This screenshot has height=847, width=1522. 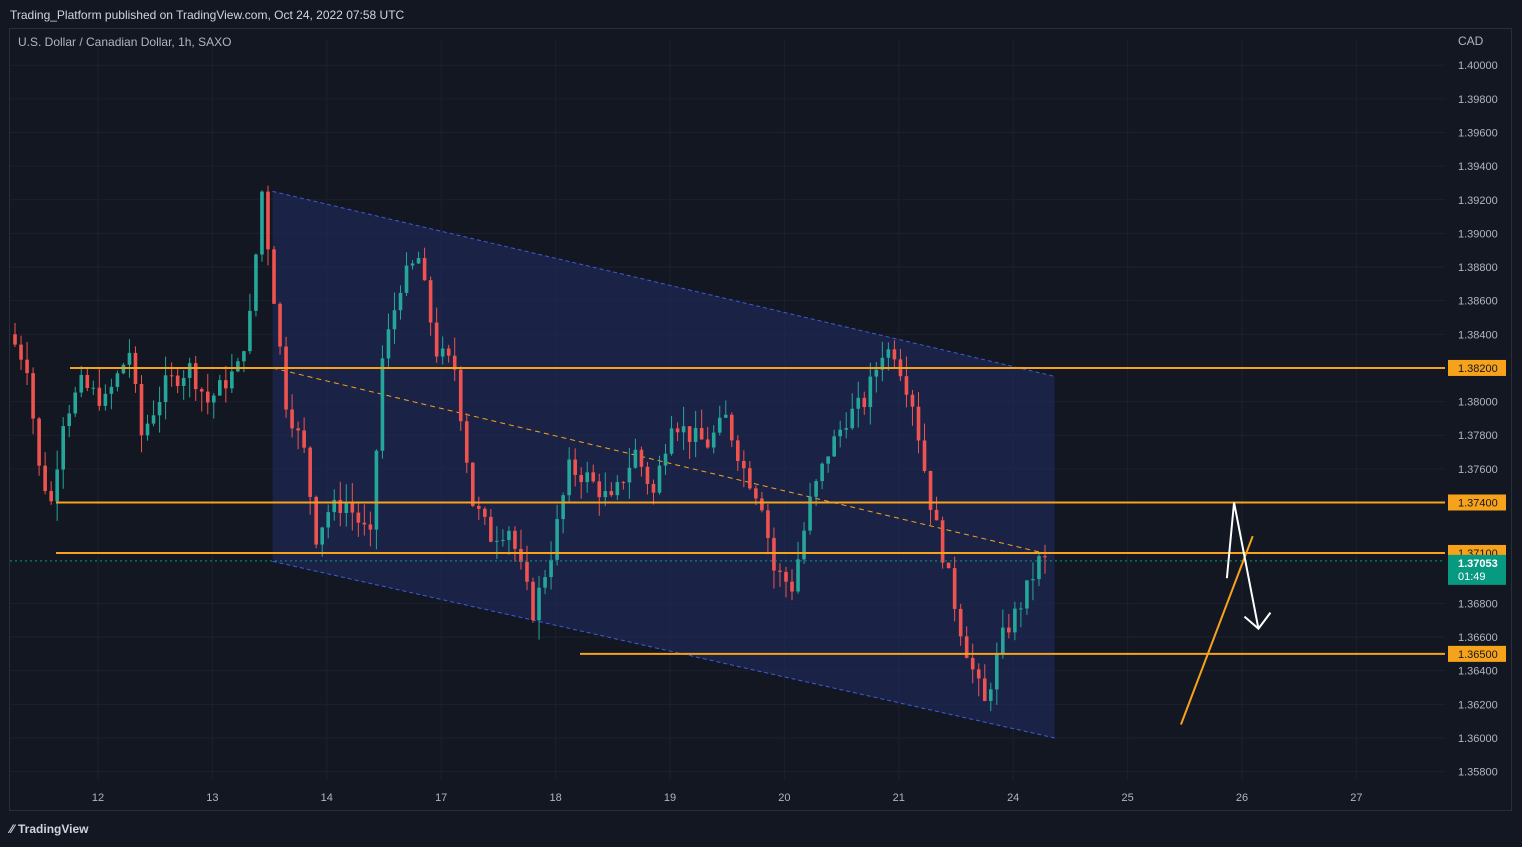 What do you see at coordinates (1478, 201) in the screenshot?
I see `y-tick-label: 1.39200` at bounding box center [1478, 201].